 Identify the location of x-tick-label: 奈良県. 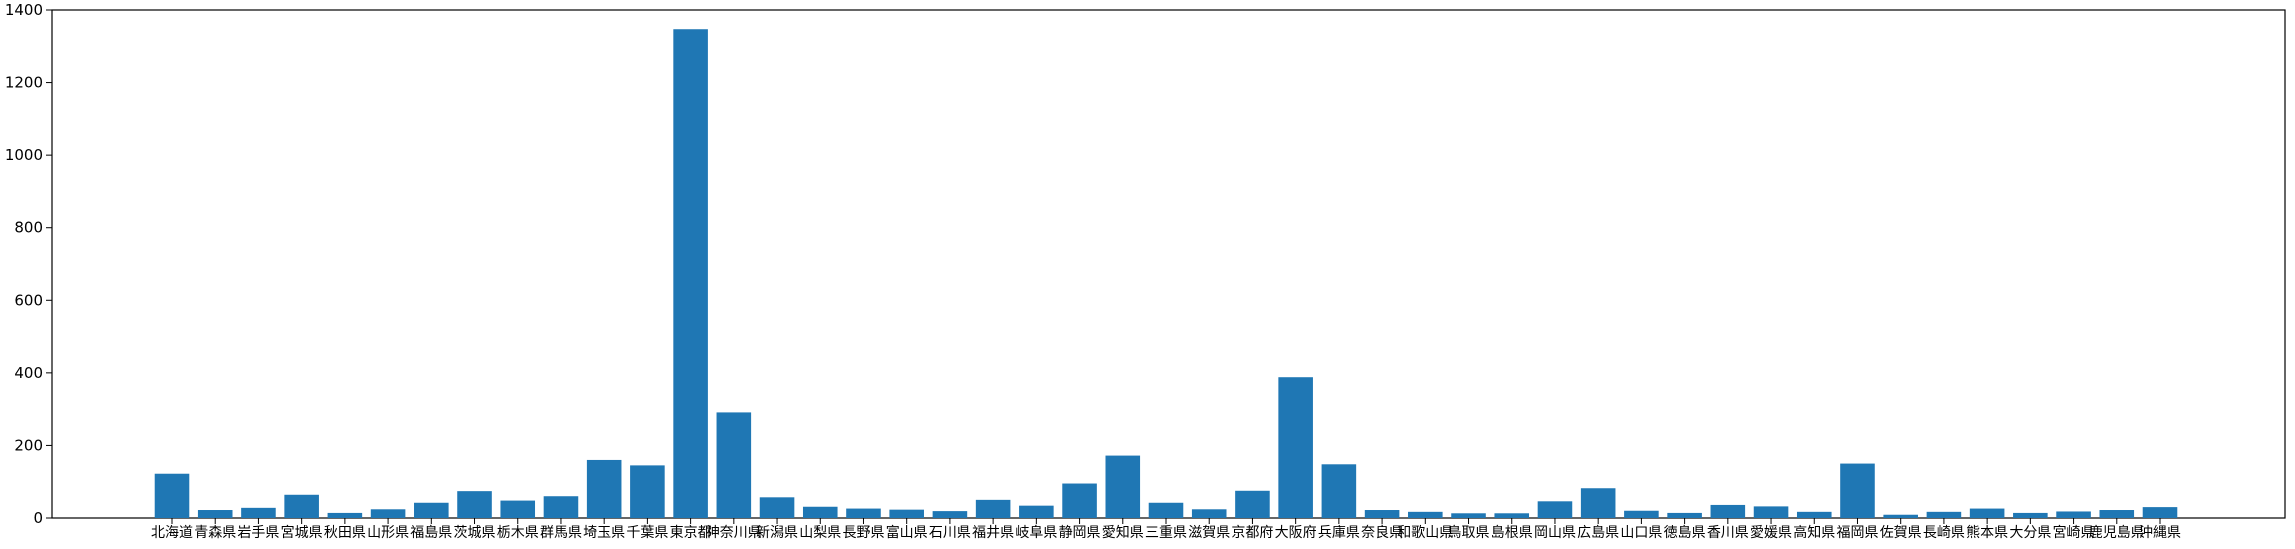
(1382, 533).